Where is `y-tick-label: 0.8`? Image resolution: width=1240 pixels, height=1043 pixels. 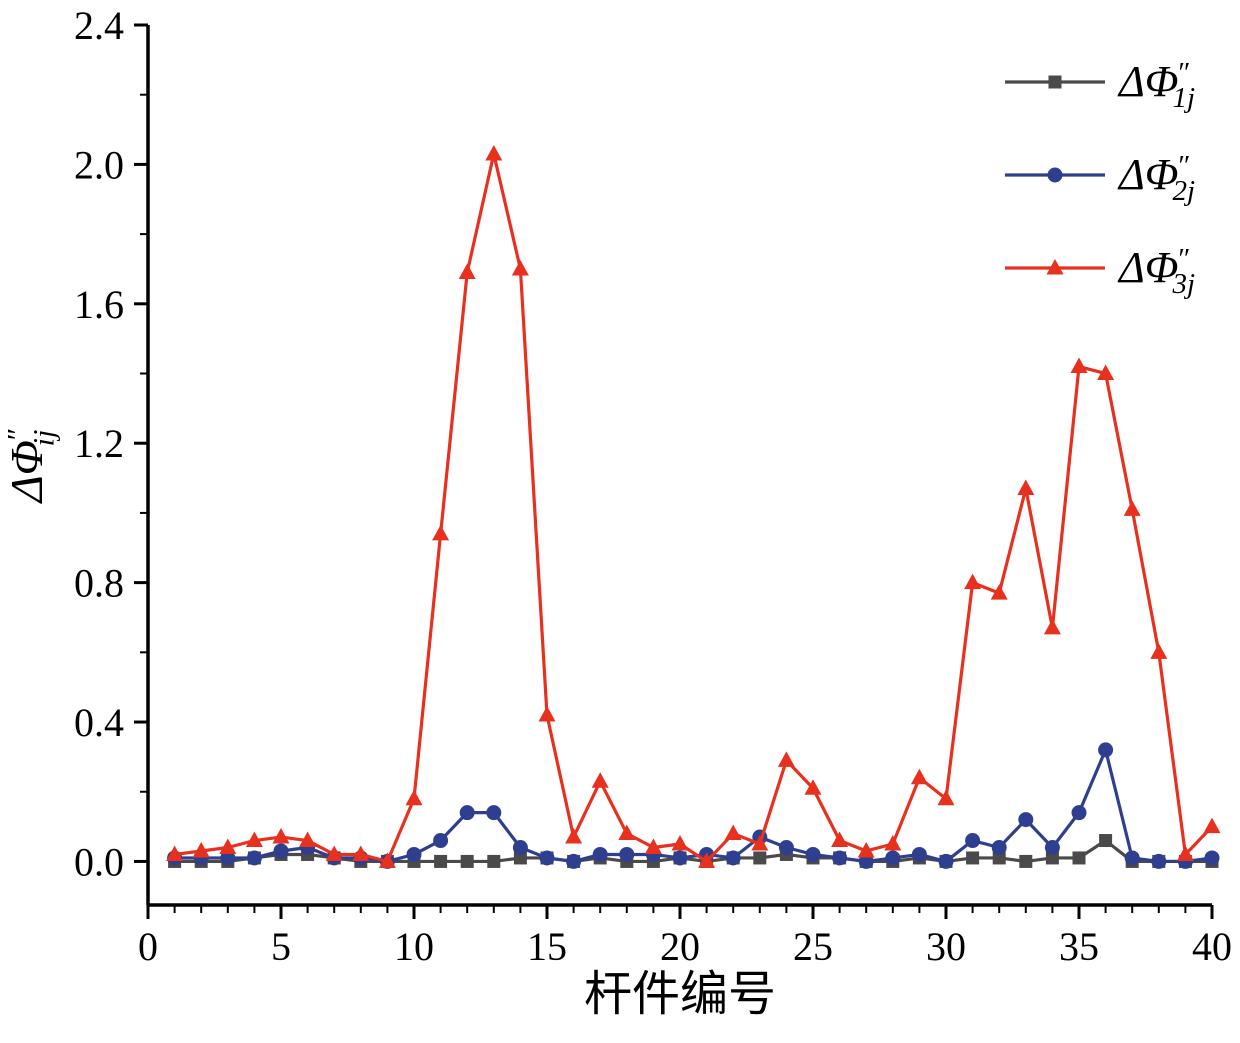 y-tick-label: 0.8 is located at coordinates (99, 583).